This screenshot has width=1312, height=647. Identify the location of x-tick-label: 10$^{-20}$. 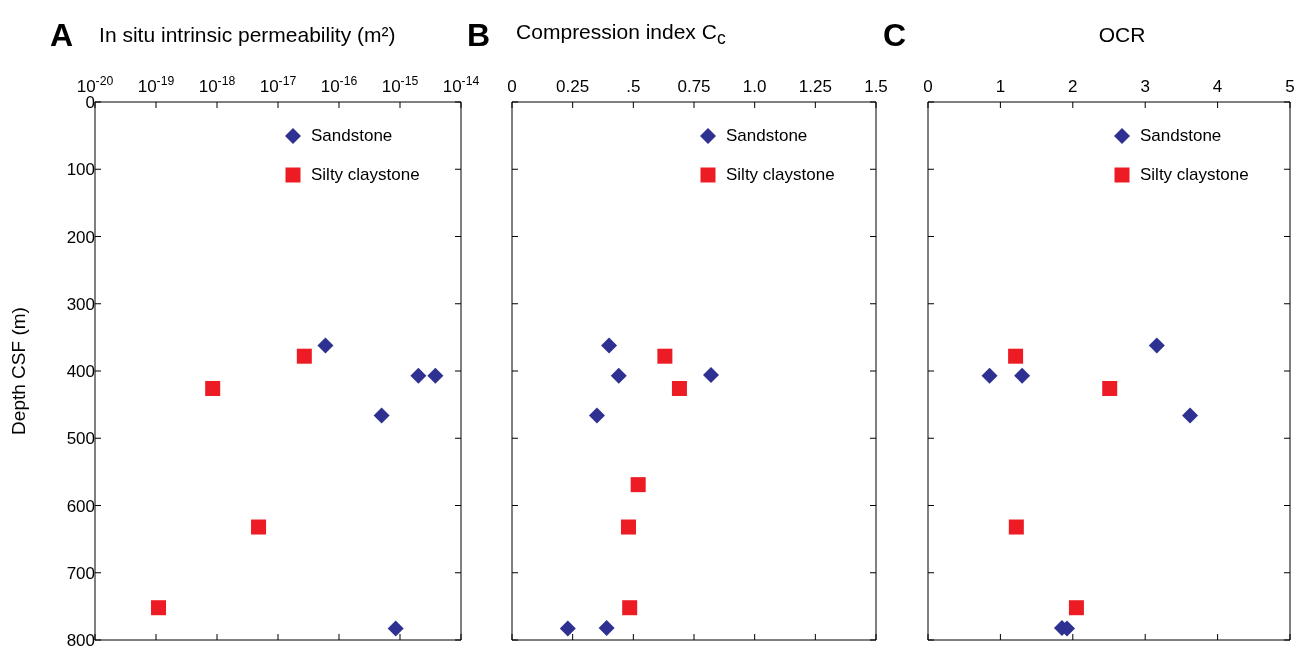
(95, 85).